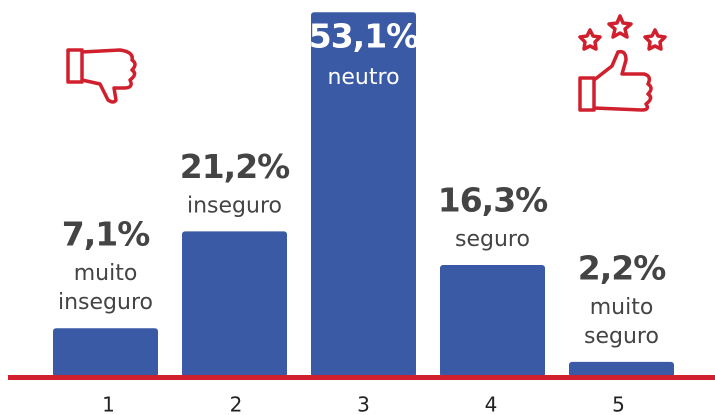 The image size is (715, 415). Describe the element at coordinates (622, 267) in the screenshot. I see `value-label: 2,2%` at that location.